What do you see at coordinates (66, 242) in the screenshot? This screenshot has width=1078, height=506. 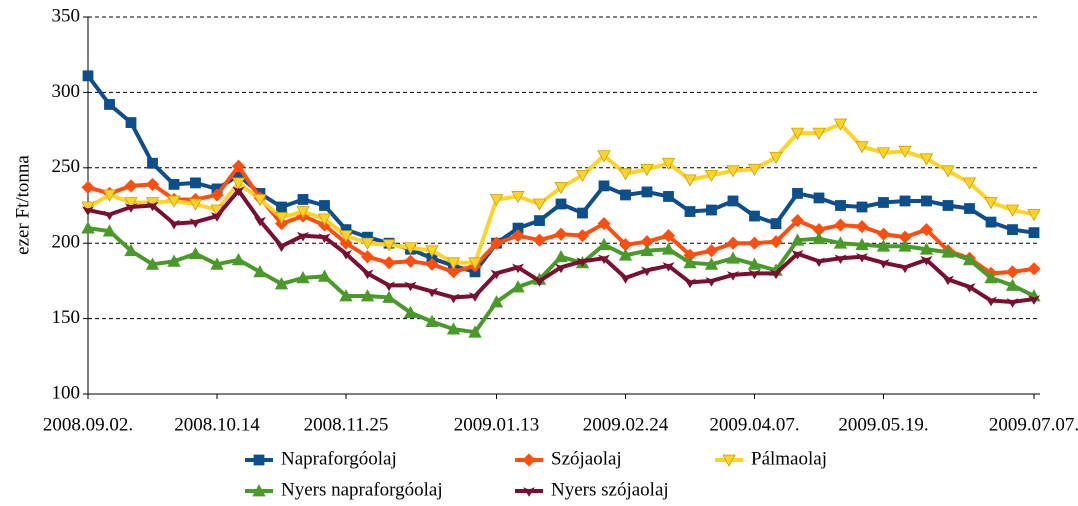 I see `y-tick-label: 200` at bounding box center [66, 242].